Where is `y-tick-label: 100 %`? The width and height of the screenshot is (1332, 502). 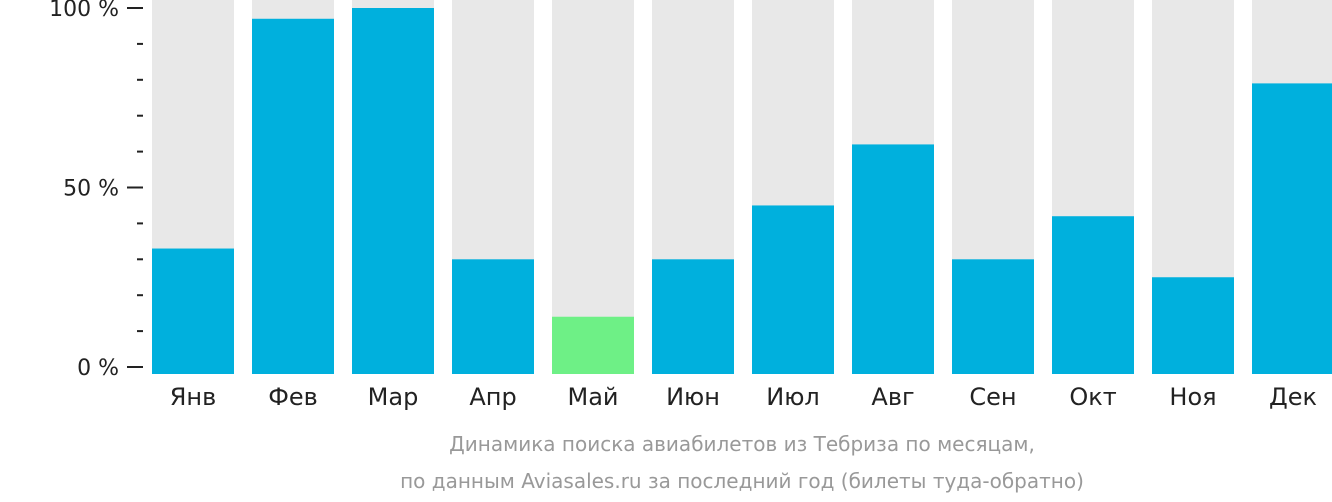
y-tick-label: 100 % is located at coordinates (84, 11).